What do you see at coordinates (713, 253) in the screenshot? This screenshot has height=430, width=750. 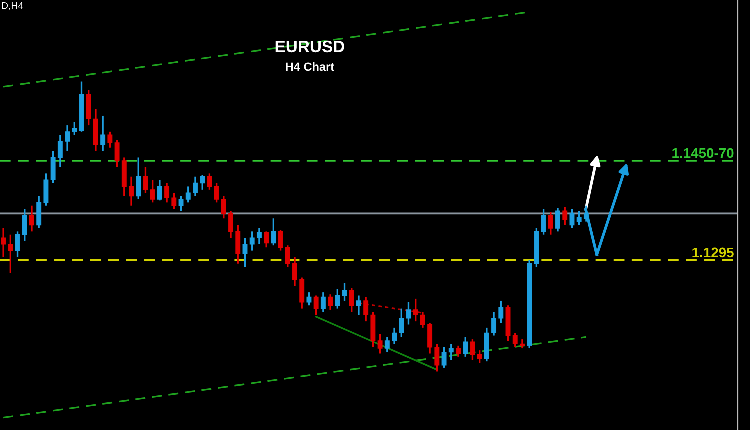 I see `annotation: 1.1295` at bounding box center [713, 253].